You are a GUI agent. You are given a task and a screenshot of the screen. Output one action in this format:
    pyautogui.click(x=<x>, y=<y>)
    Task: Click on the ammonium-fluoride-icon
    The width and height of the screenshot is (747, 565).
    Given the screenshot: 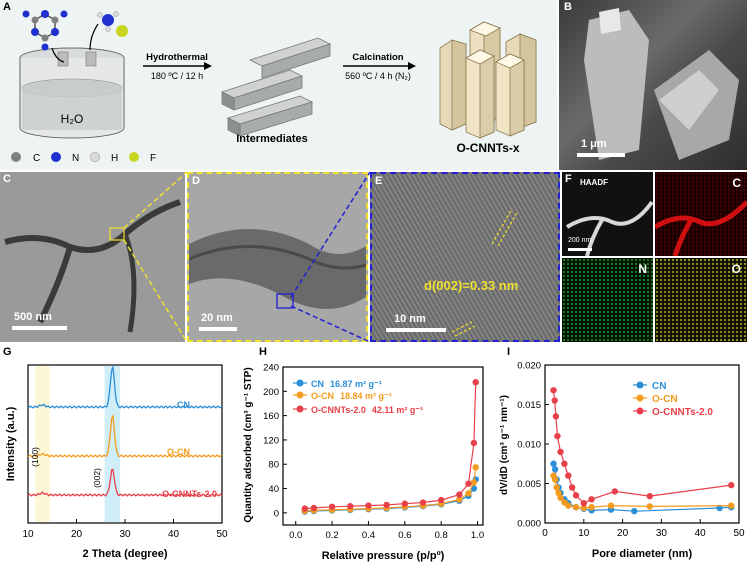 What is the action you would take?
    pyautogui.click(x=112, y=24)
    